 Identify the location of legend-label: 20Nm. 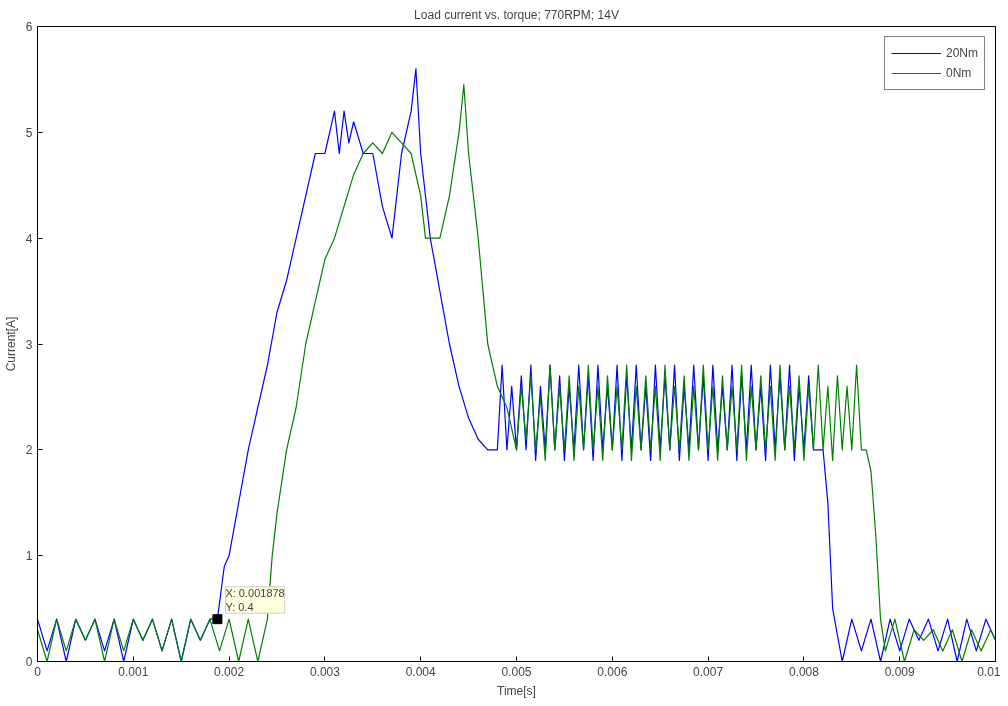
(961, 53).